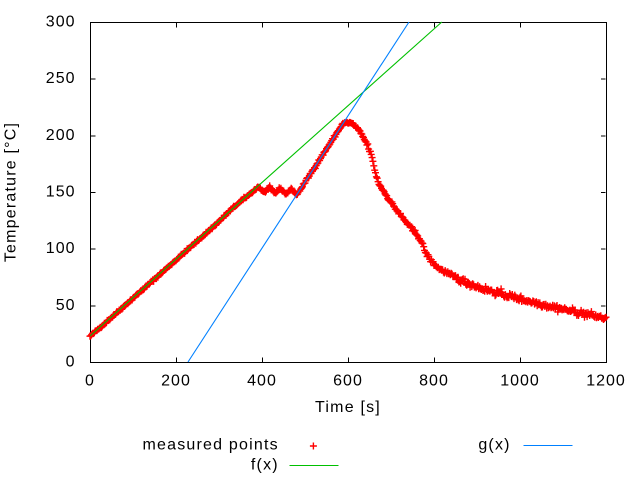 The height and width of the screenshot is (480, 640). I want to click on svg-text: 400, so click(262, 381).